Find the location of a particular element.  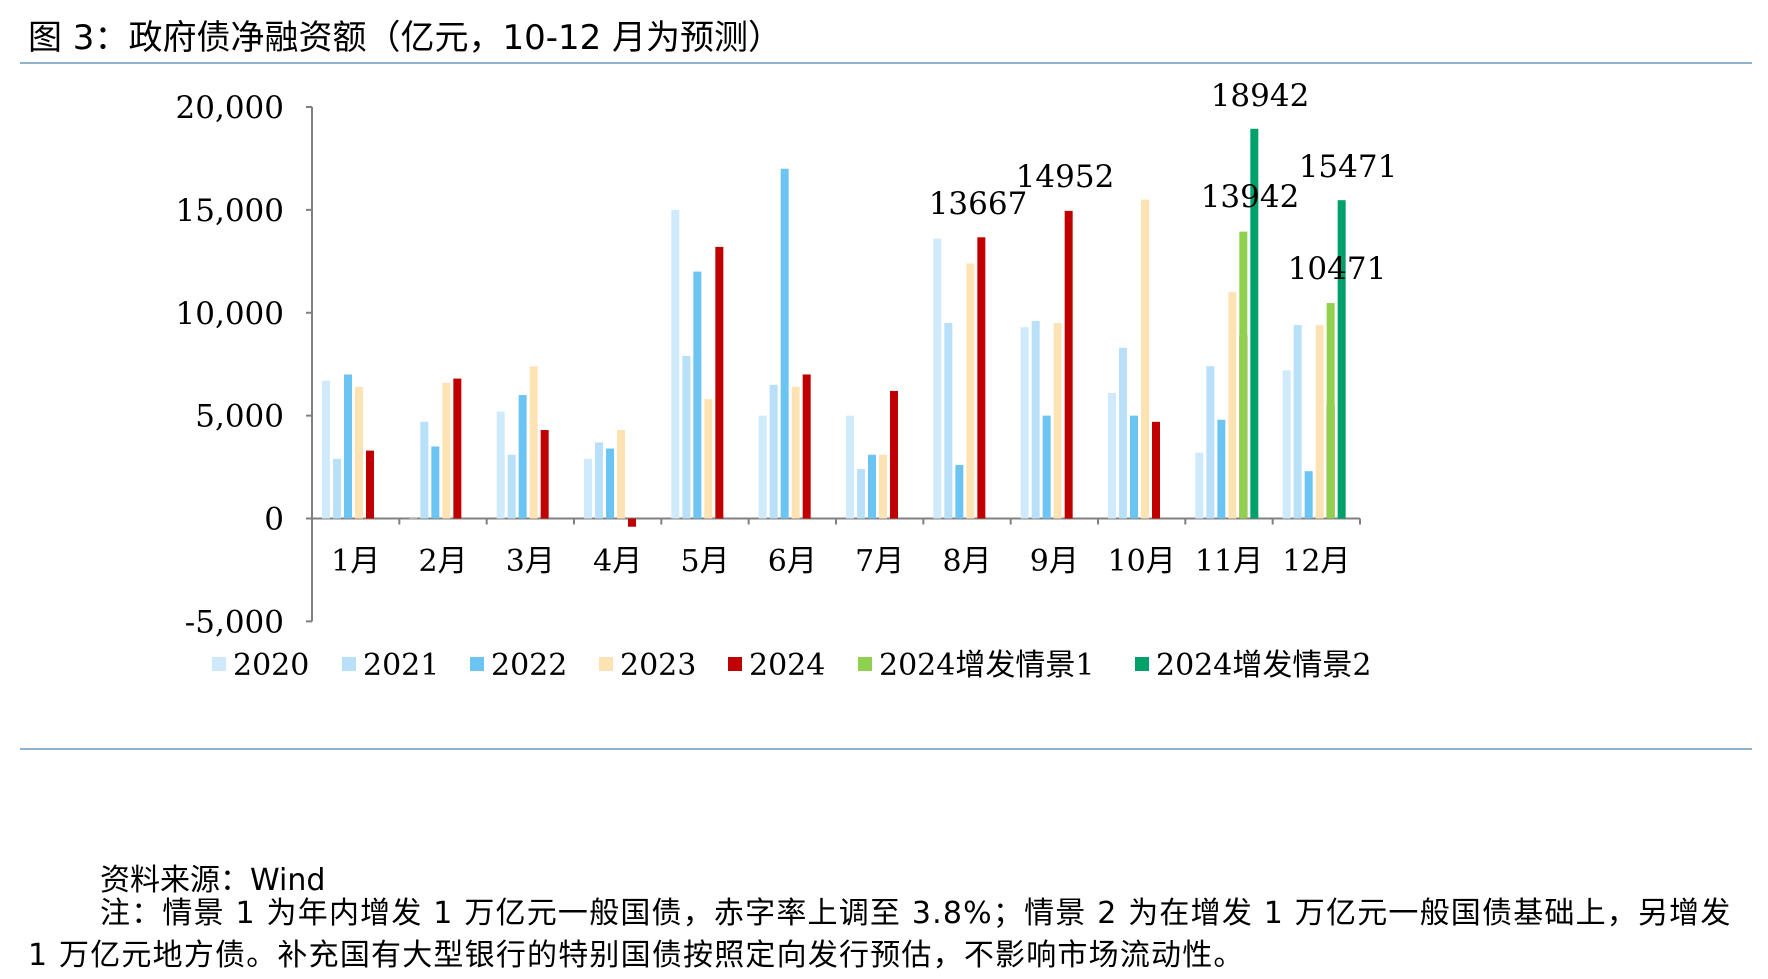

x-tick-label: 10月 is located at coordinates (1142, 561).